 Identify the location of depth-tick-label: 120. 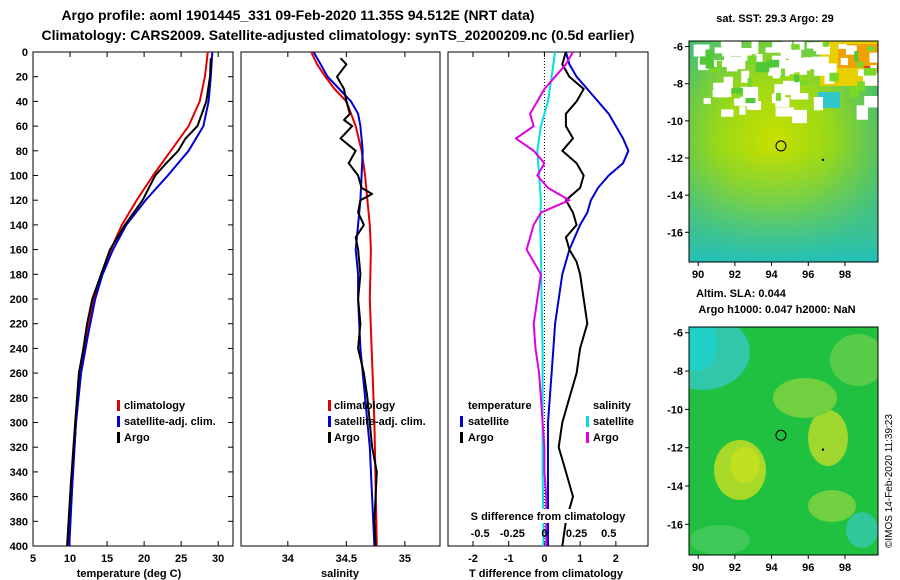
(19, 201).